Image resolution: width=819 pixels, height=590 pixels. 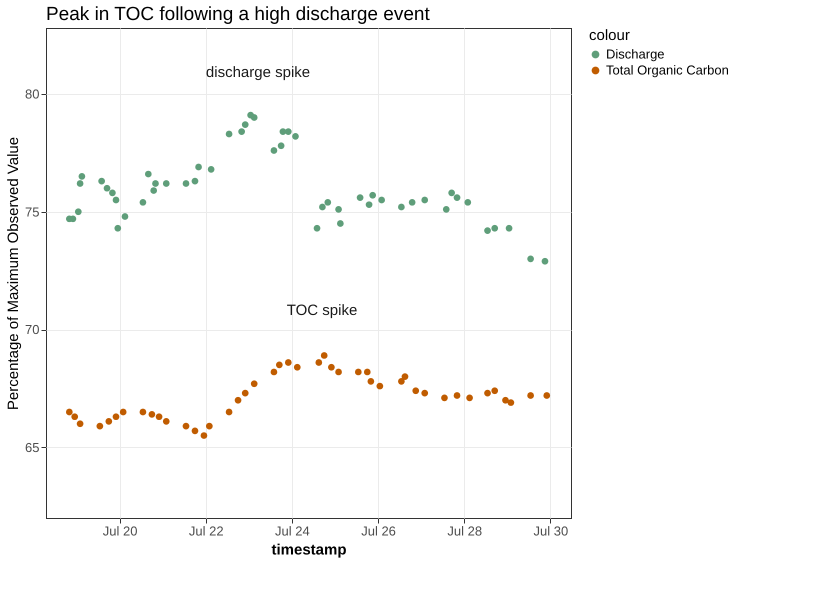 I want to click on legend-label: Discharge, so click(x=635, y=54).